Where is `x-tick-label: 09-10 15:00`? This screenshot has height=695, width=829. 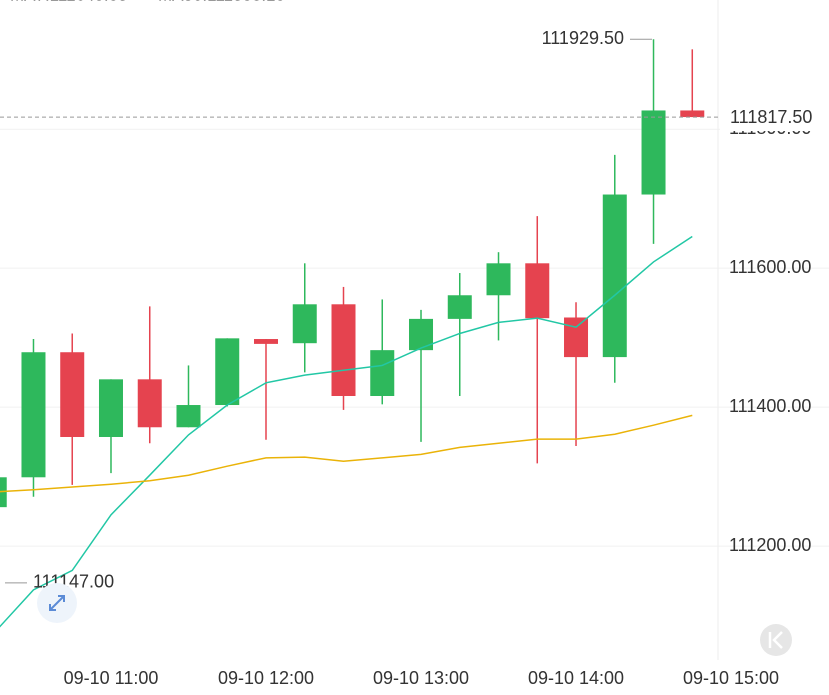 x-tick-label: 09-10 15:00 is located at coordinates (731, 678).